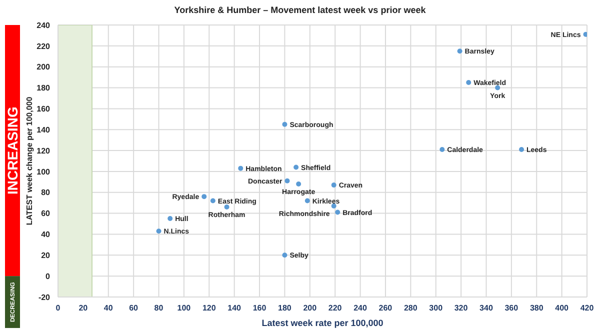 The height and width of the screenshot is (329, 600). Describe the element at coordinates (184, 308) in the screenshot. I see `x-tick-label: 100` at that location.